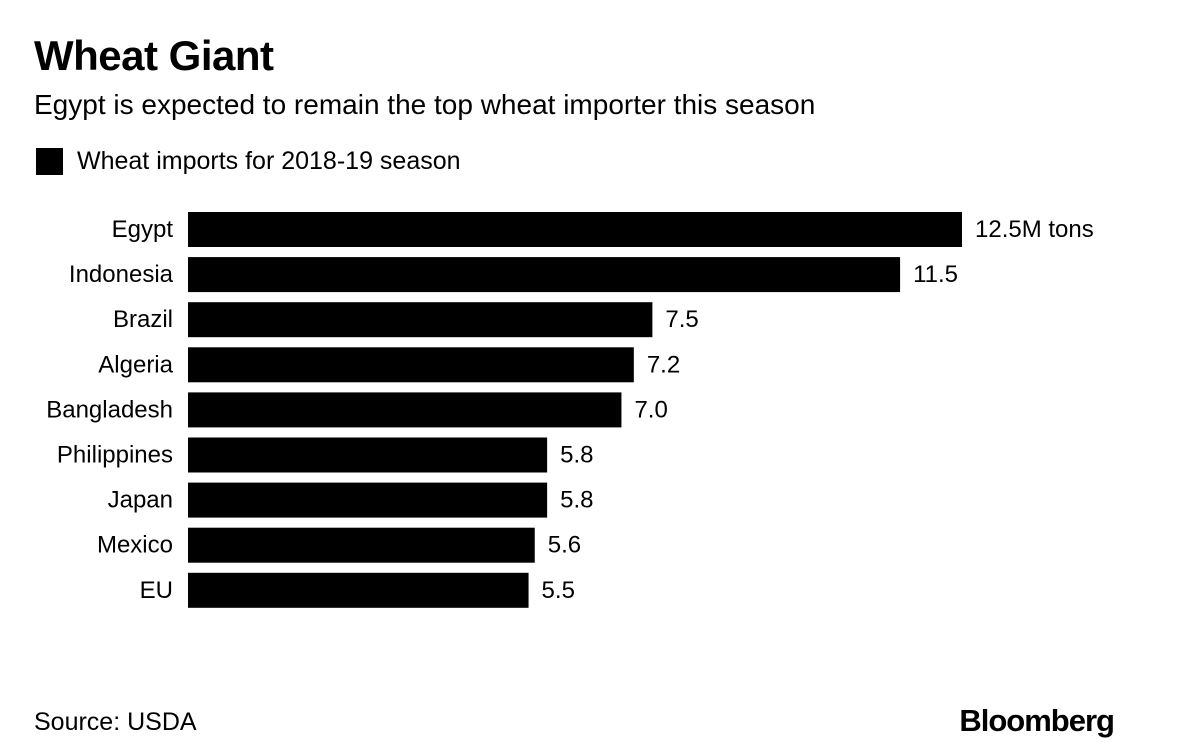  I want to click on category-label: Philippines, so click(115, 455).